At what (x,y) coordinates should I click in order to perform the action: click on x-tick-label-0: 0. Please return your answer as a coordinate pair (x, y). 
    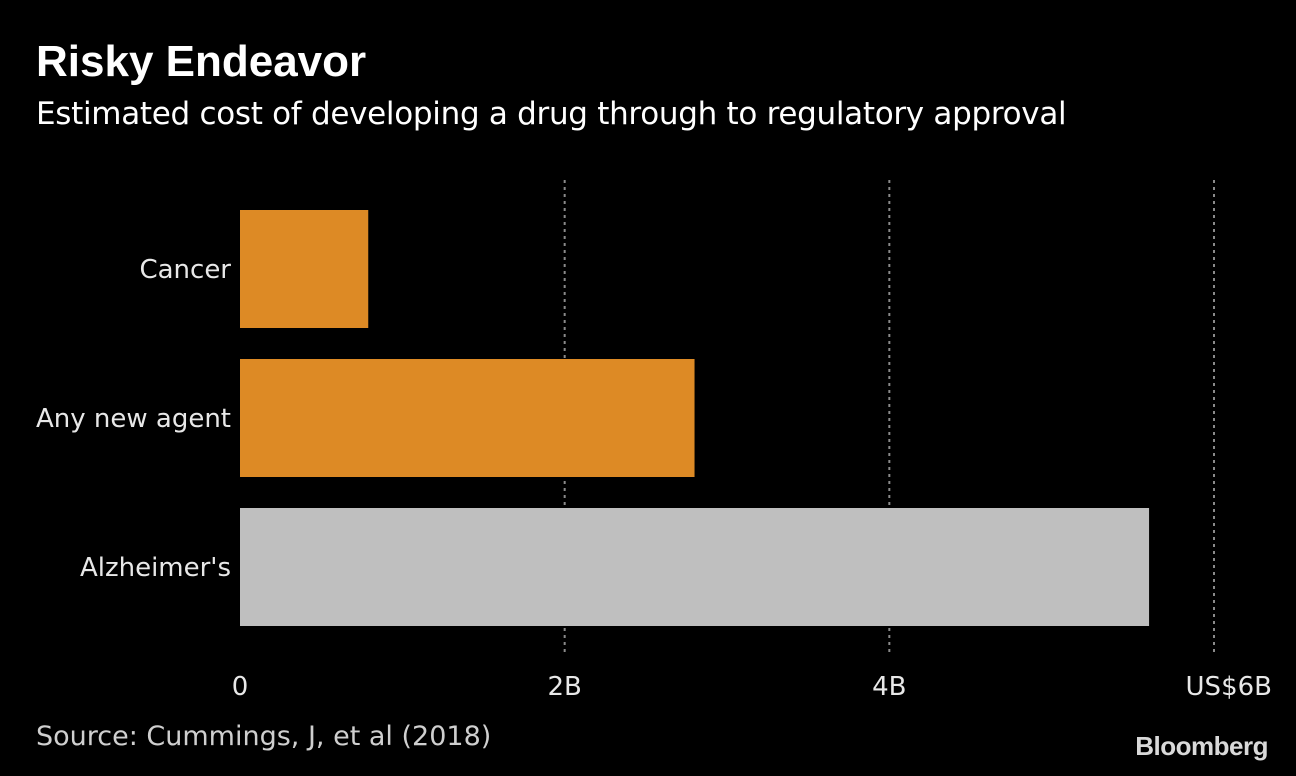
    Looking at the image, I should click on (240, 687).